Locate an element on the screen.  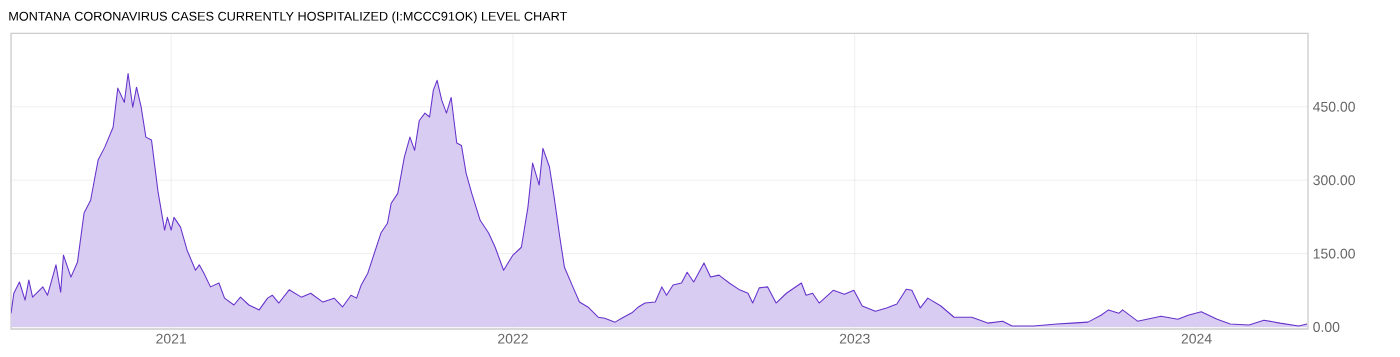
x-tick-label: 2023 is located at coordinates (854, 338).